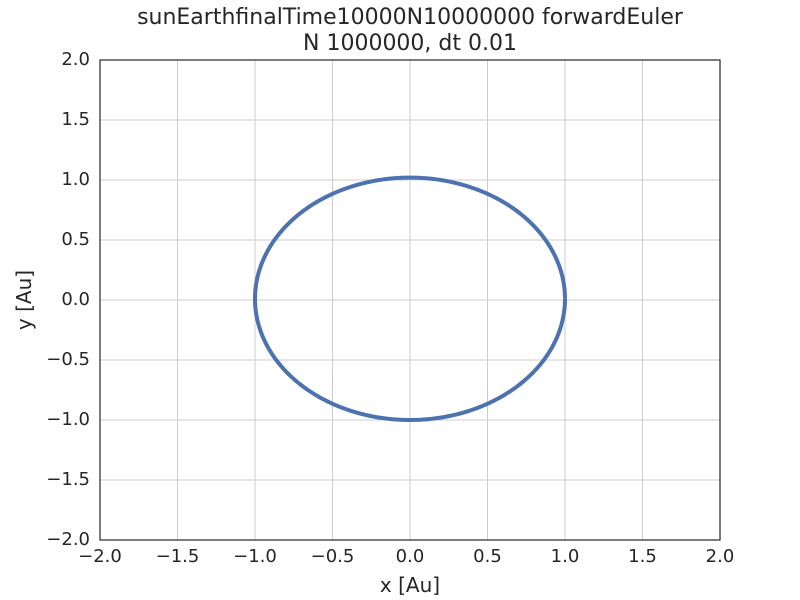 Image resolution: width=800 pixels, height=600 pixels. Describe the element at coordinates (410, 585) in the screenshot. I see `x-axis-label: x [Au]` at that location.